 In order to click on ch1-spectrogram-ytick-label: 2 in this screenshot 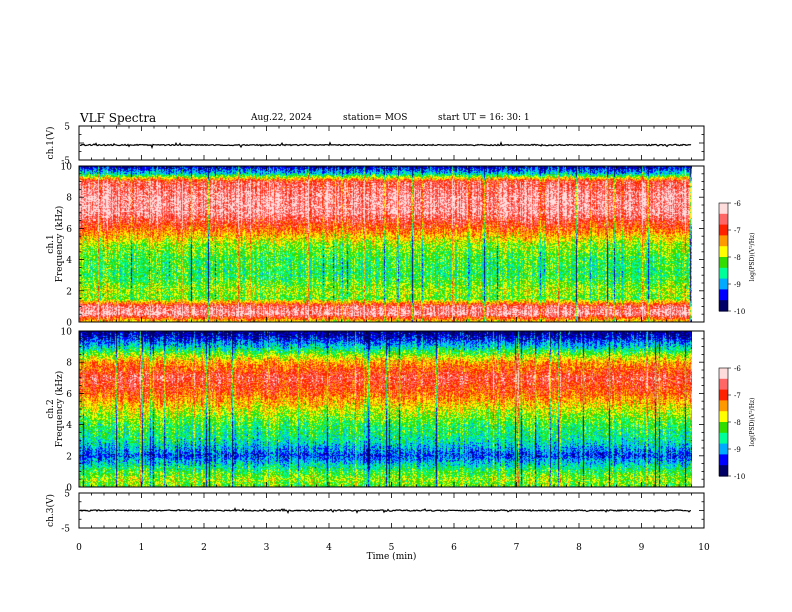, I will do `click(69, 292)`.